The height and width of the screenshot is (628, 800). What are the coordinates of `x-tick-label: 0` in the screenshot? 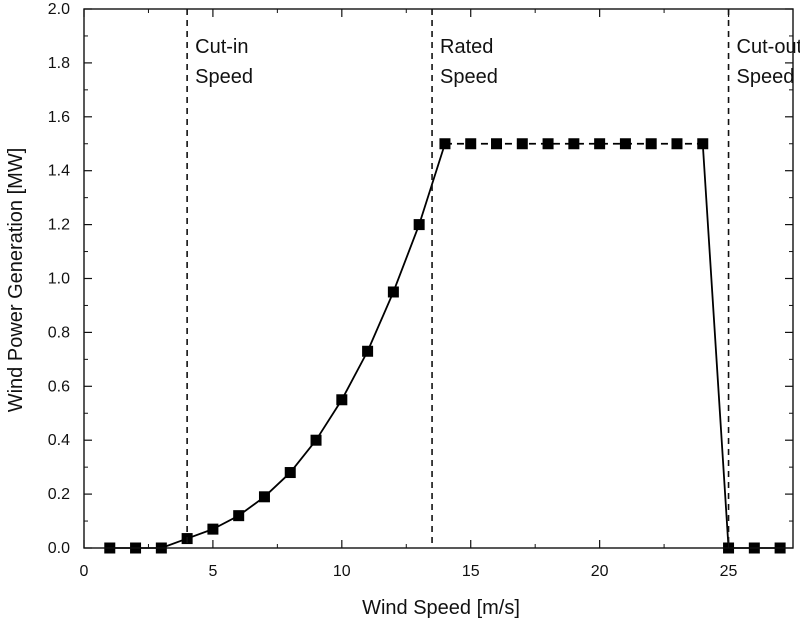 It's located at (84, 571).